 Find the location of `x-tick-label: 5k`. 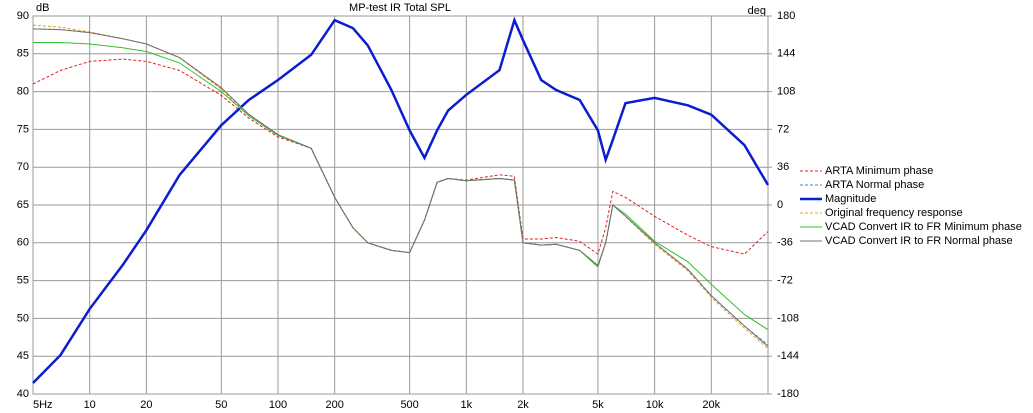

x-tick-label: 5k is located at coordinates (598, 405).